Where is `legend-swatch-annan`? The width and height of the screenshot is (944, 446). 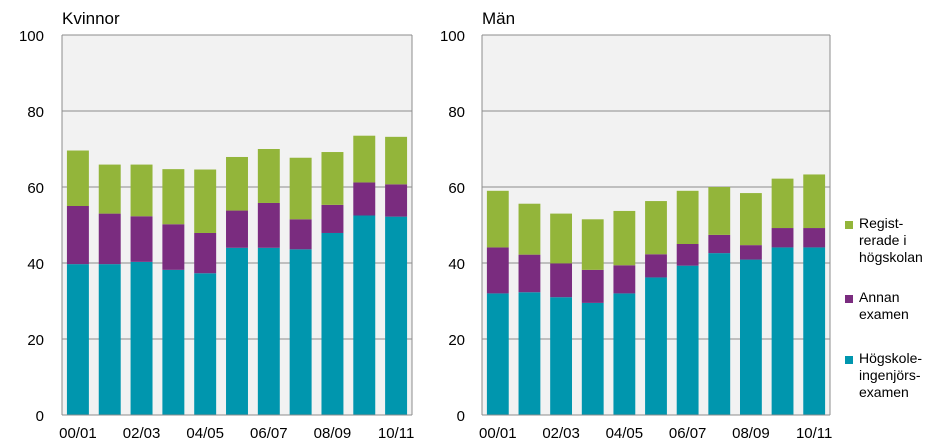
legend-swatch-annan is located at coordinates (849, 299).